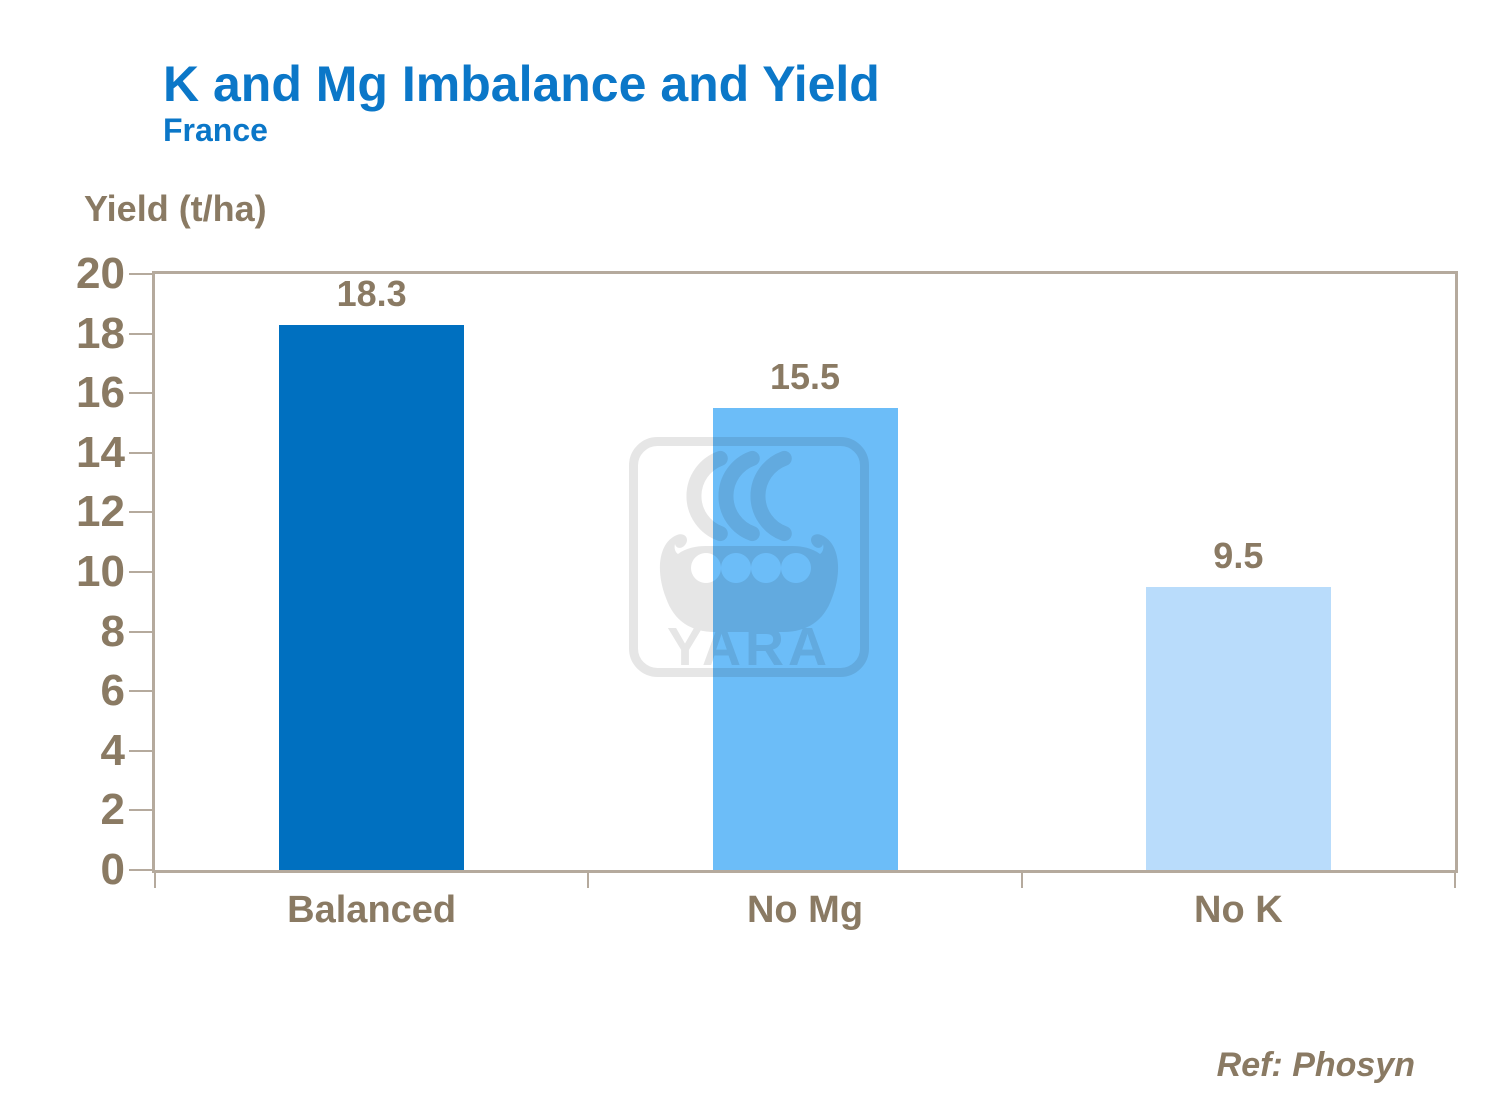  I want to click on yara-logo-frame-icon, so click(749, 557).